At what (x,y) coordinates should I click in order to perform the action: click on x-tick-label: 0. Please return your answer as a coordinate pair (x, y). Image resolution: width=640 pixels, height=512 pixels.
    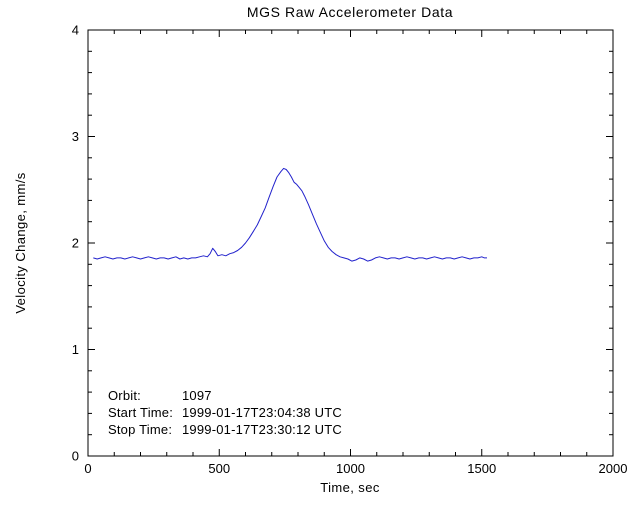
    Looking at the image, I should click on (87, 468).